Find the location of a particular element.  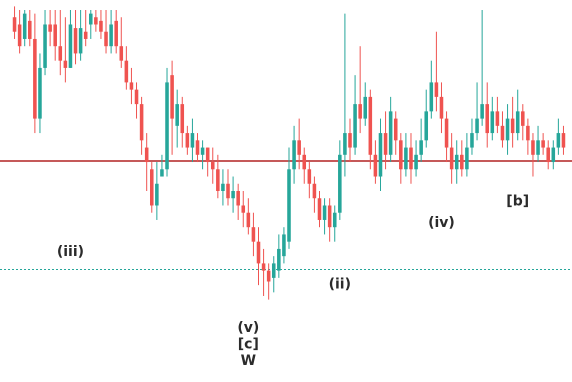

wave-label: (iii) is located at coordinates (70, 252).